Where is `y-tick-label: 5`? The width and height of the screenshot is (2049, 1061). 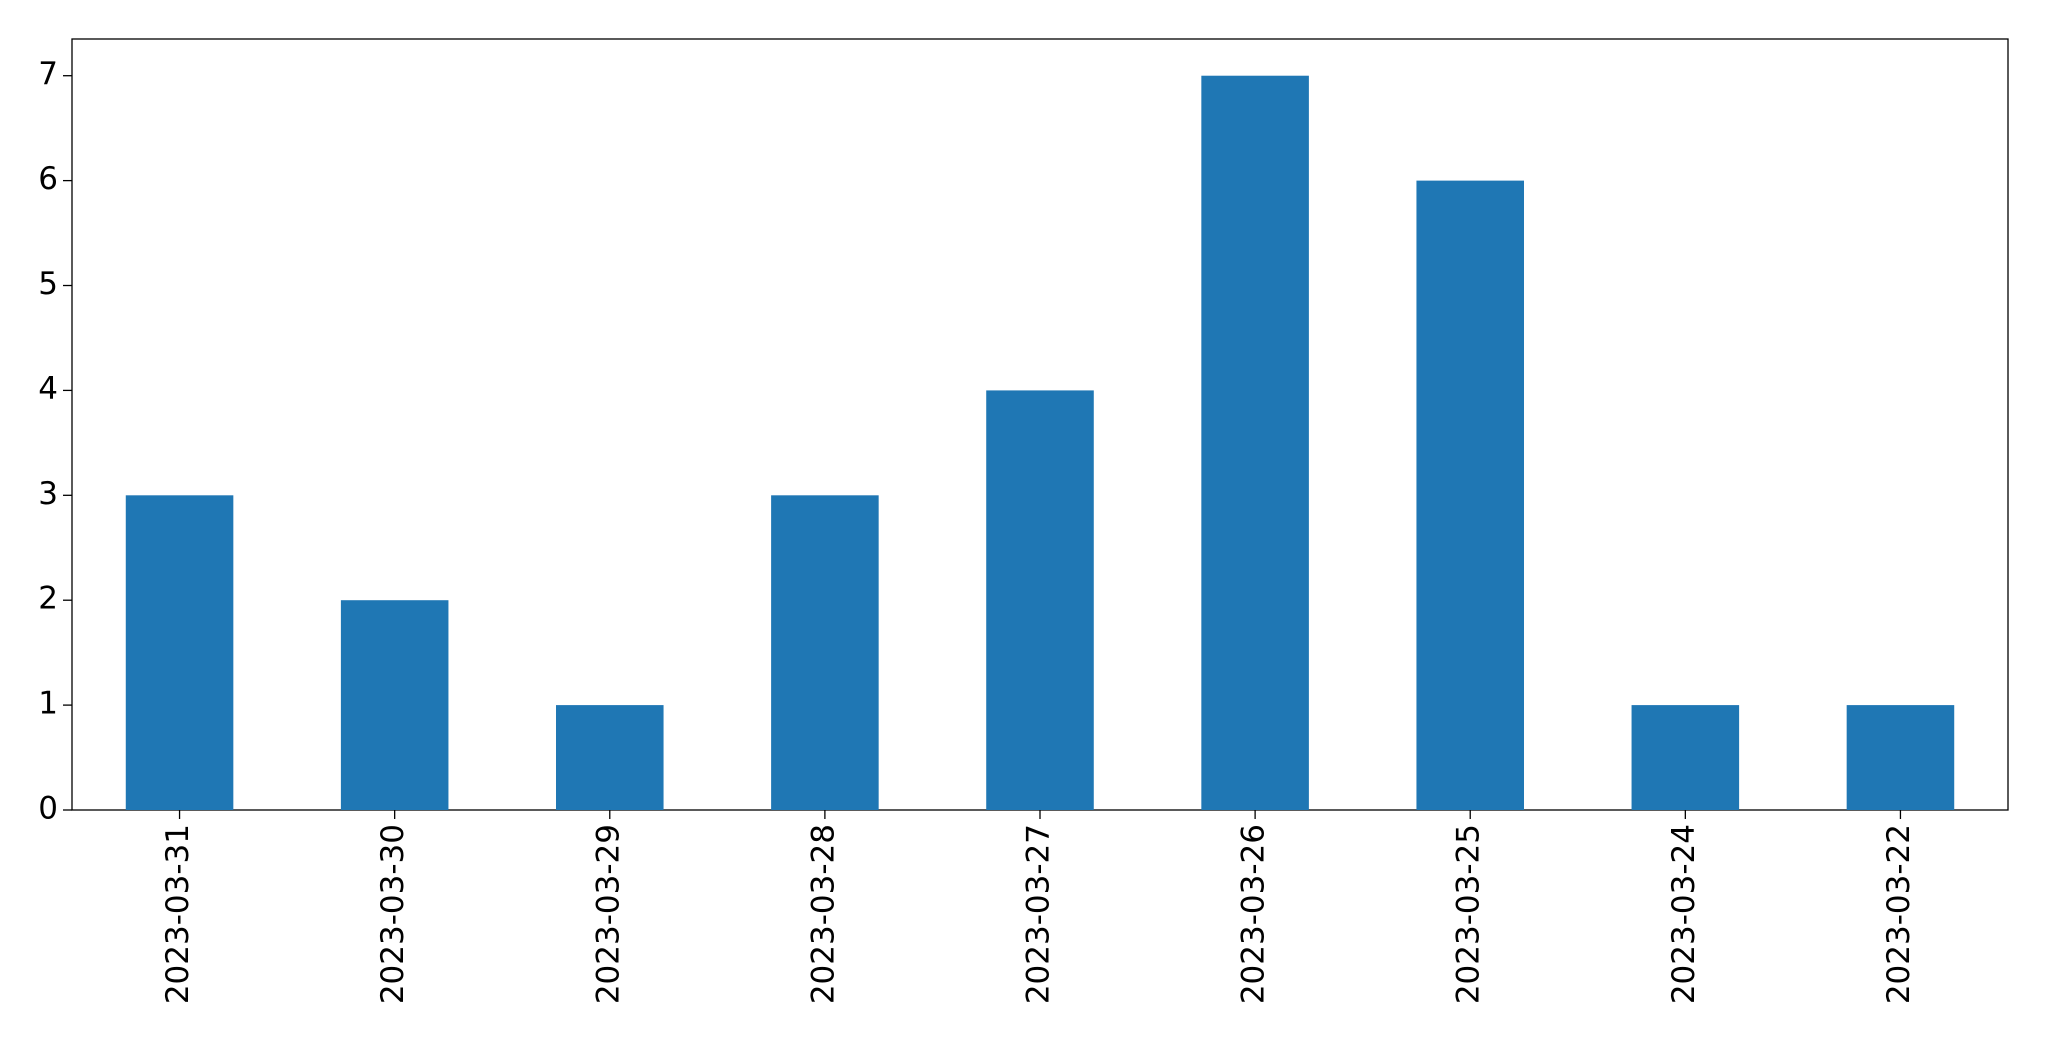
y-tick-label: 5 is located at coordinates (48, 284).